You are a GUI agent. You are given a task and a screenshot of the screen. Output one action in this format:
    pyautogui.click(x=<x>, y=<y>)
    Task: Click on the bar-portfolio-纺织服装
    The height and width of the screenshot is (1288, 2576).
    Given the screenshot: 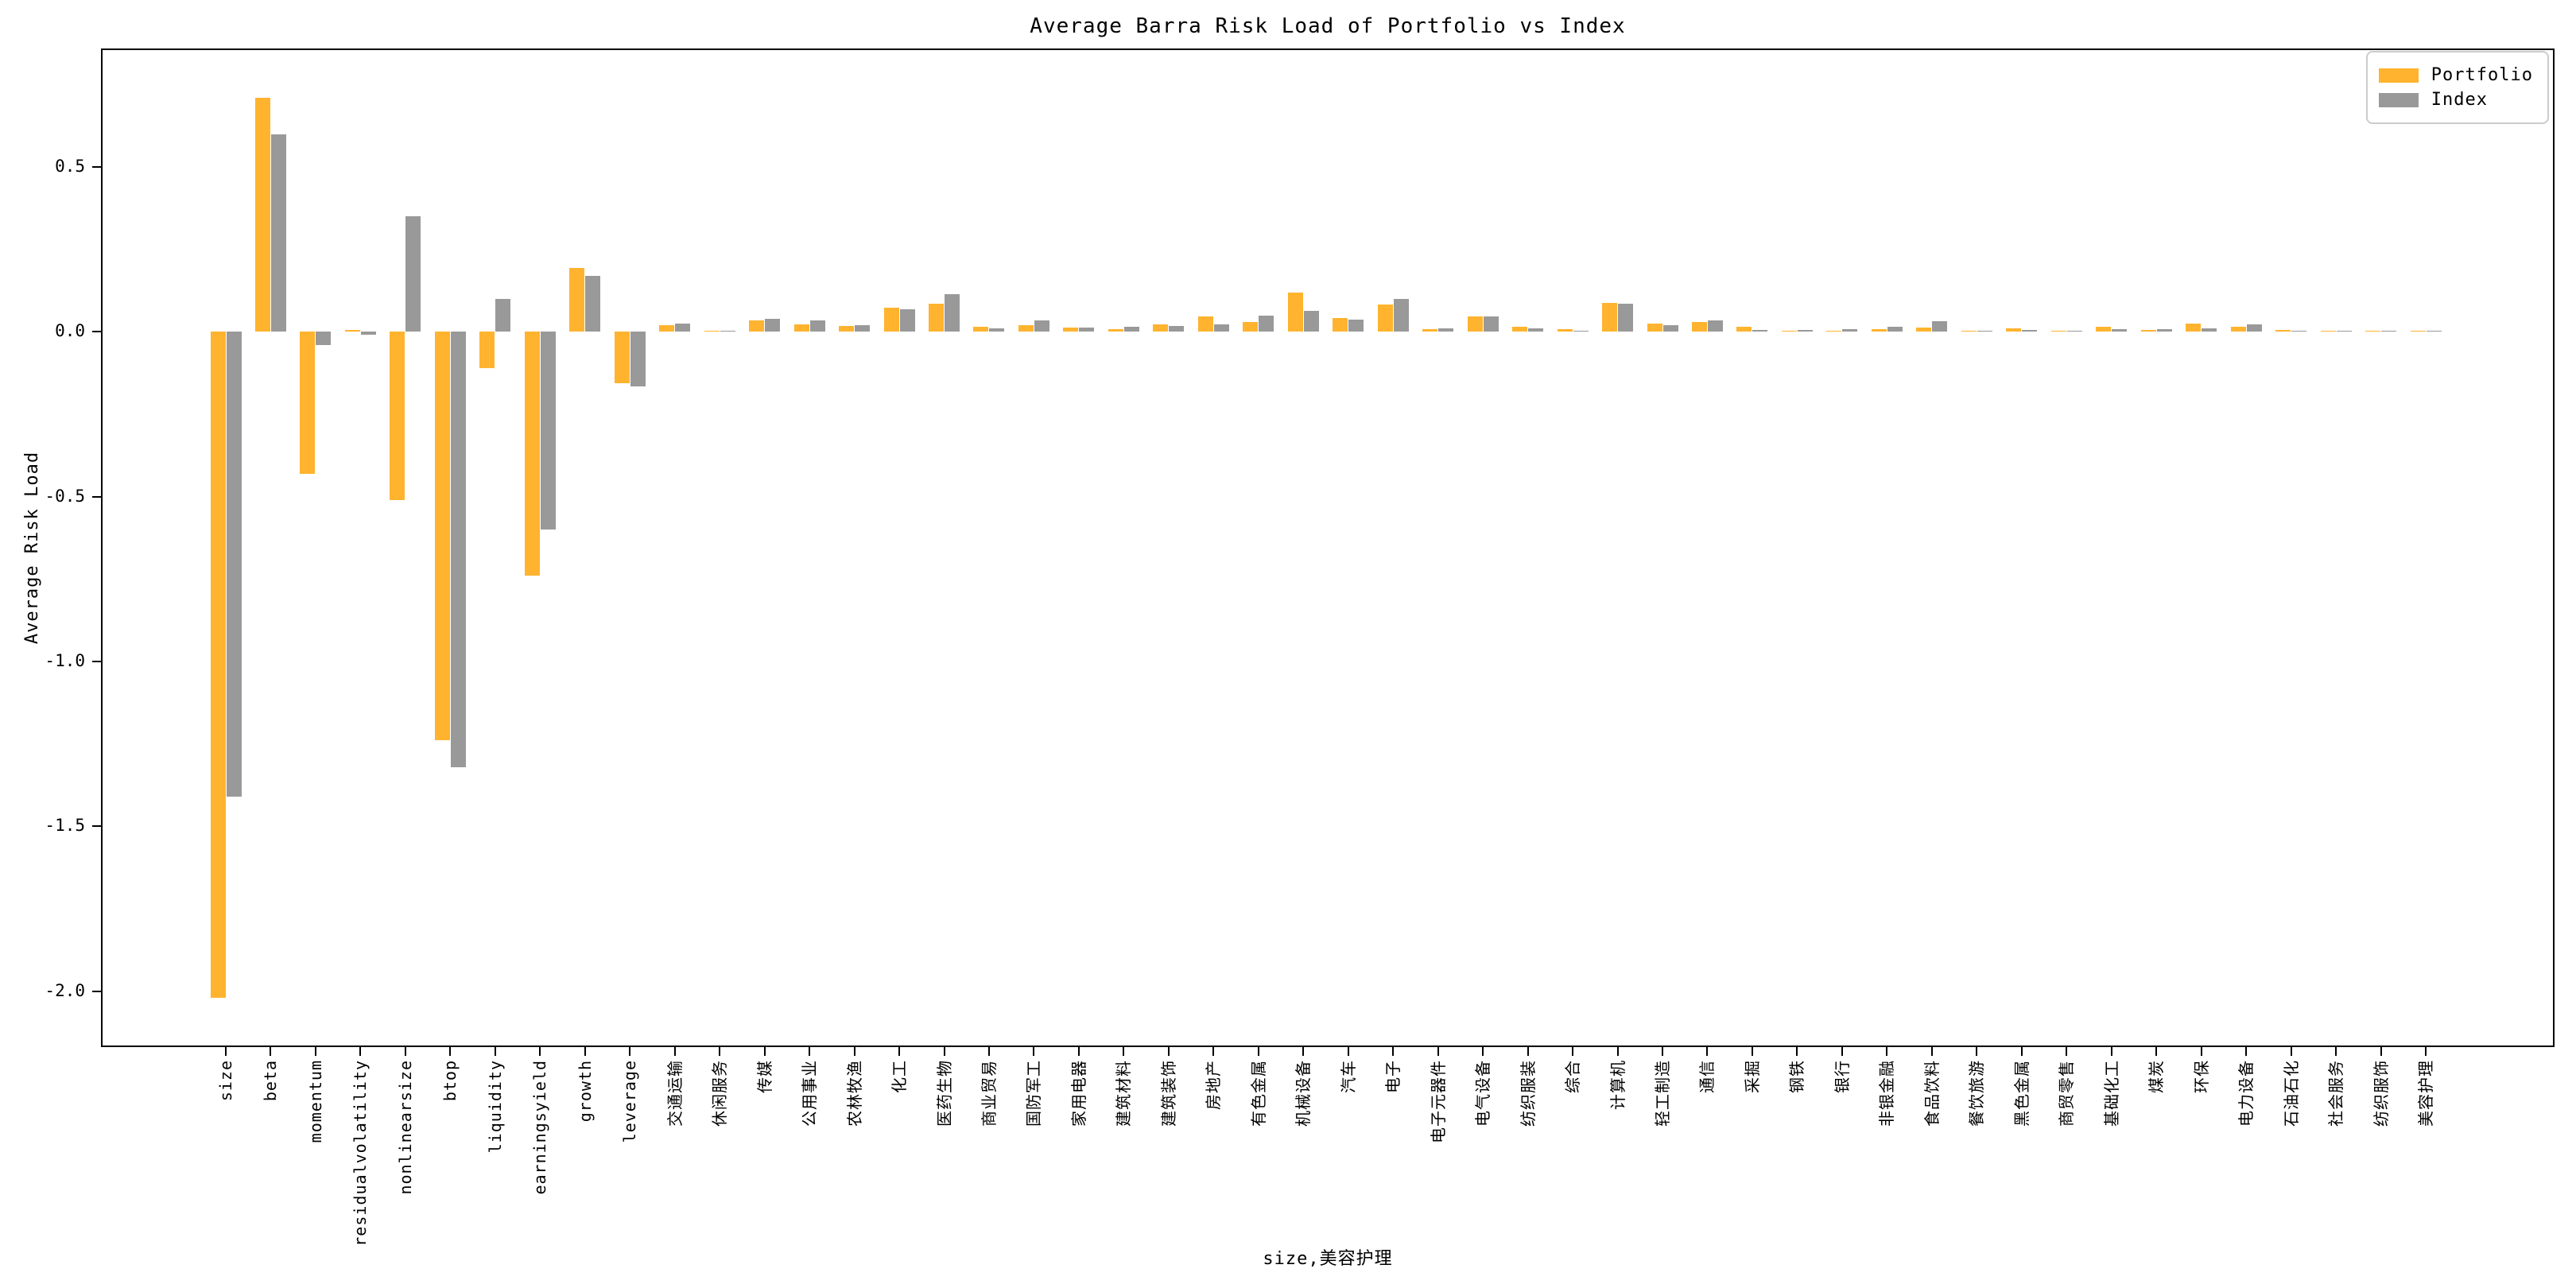 What is the action you would take?
    pyautogui.click(x=1520, y=329)
    